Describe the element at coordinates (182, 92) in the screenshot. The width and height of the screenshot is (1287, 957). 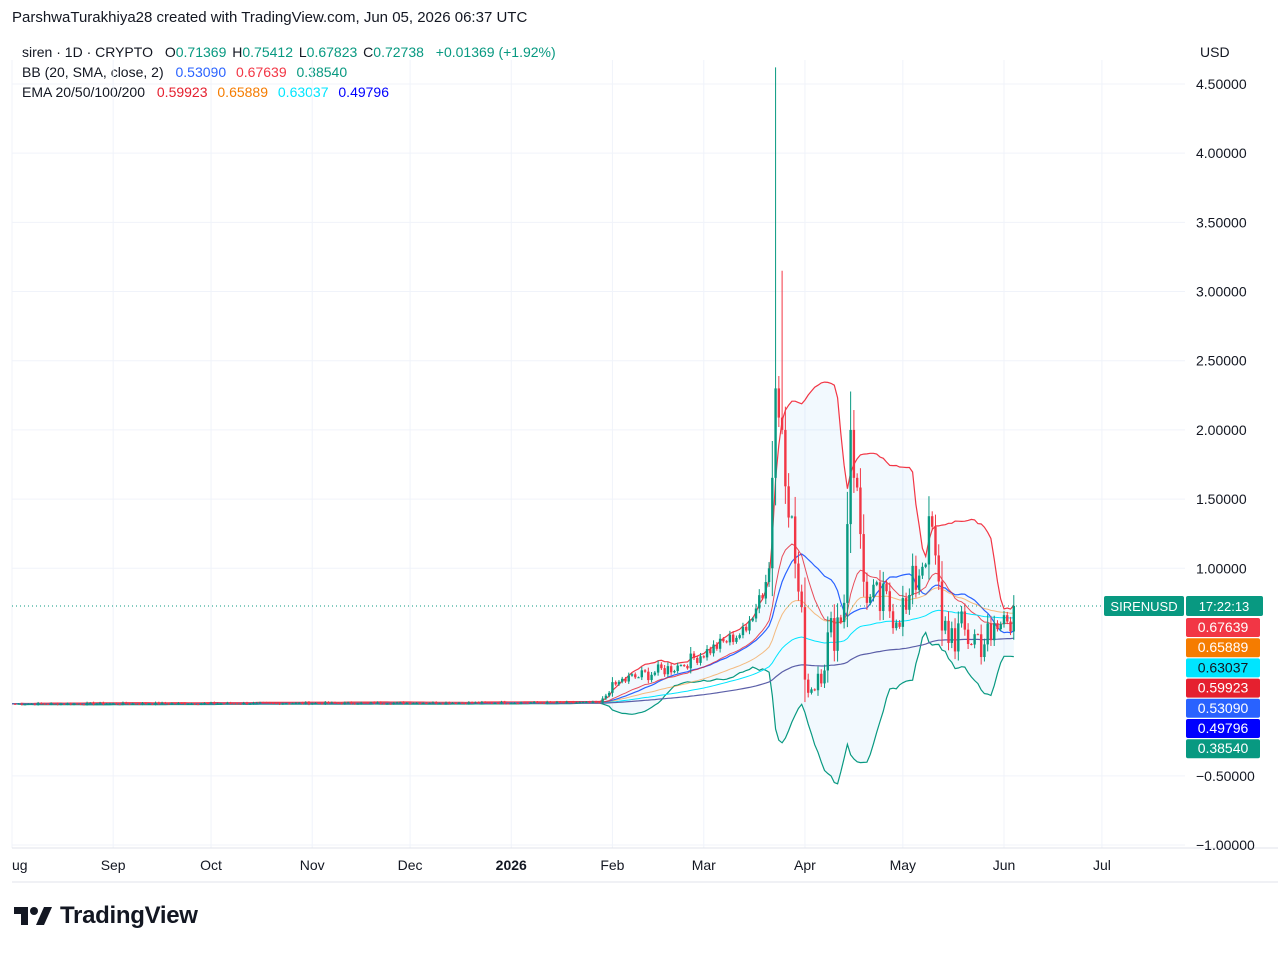
I see `legend-ema20: 0.59923` at that location.